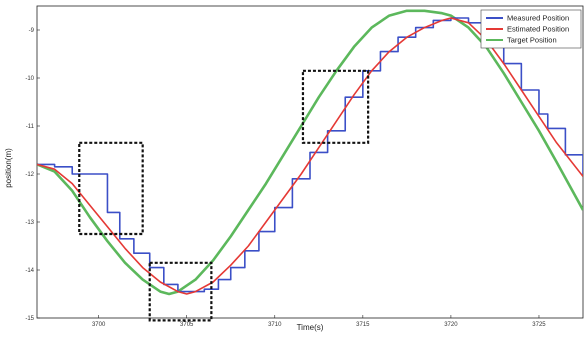  What do you see at coordinates (532, 40) in the screenshot?
I see `legend-label: Target Position` at bounding box center [532, 40].